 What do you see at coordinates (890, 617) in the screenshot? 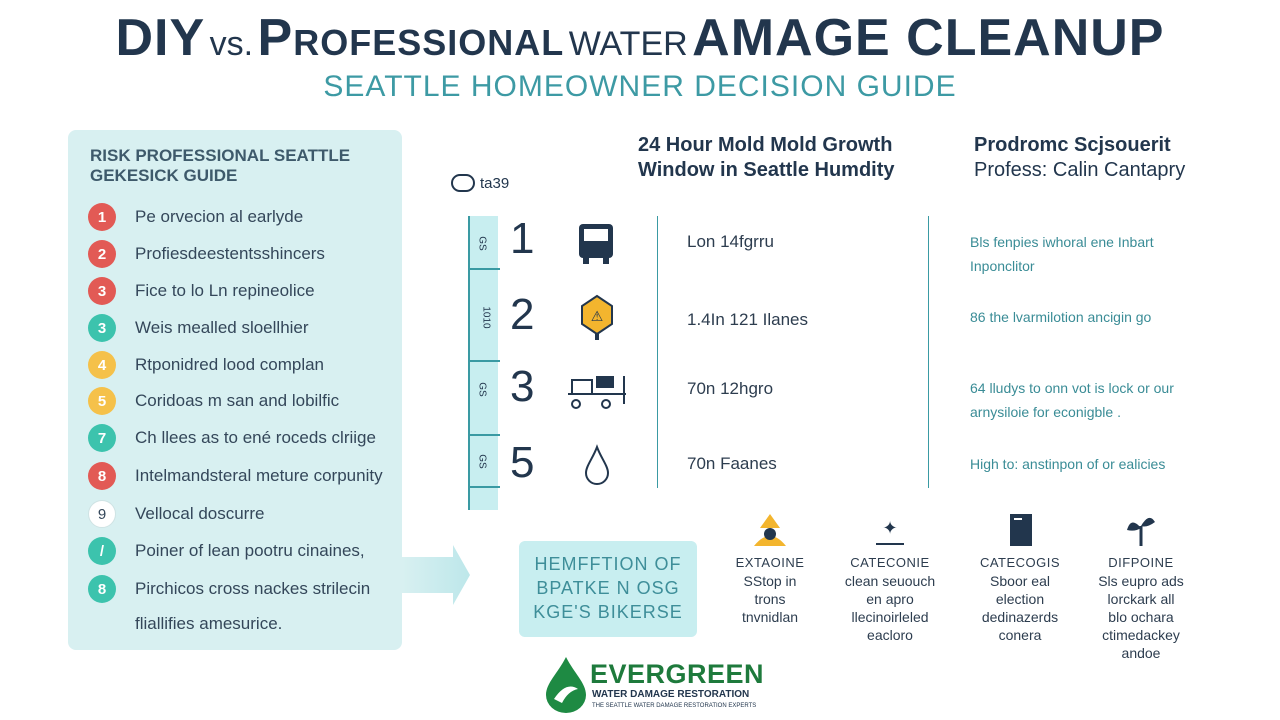
I see `category-line: llecinoirleled` at bounding box center [890, 617].